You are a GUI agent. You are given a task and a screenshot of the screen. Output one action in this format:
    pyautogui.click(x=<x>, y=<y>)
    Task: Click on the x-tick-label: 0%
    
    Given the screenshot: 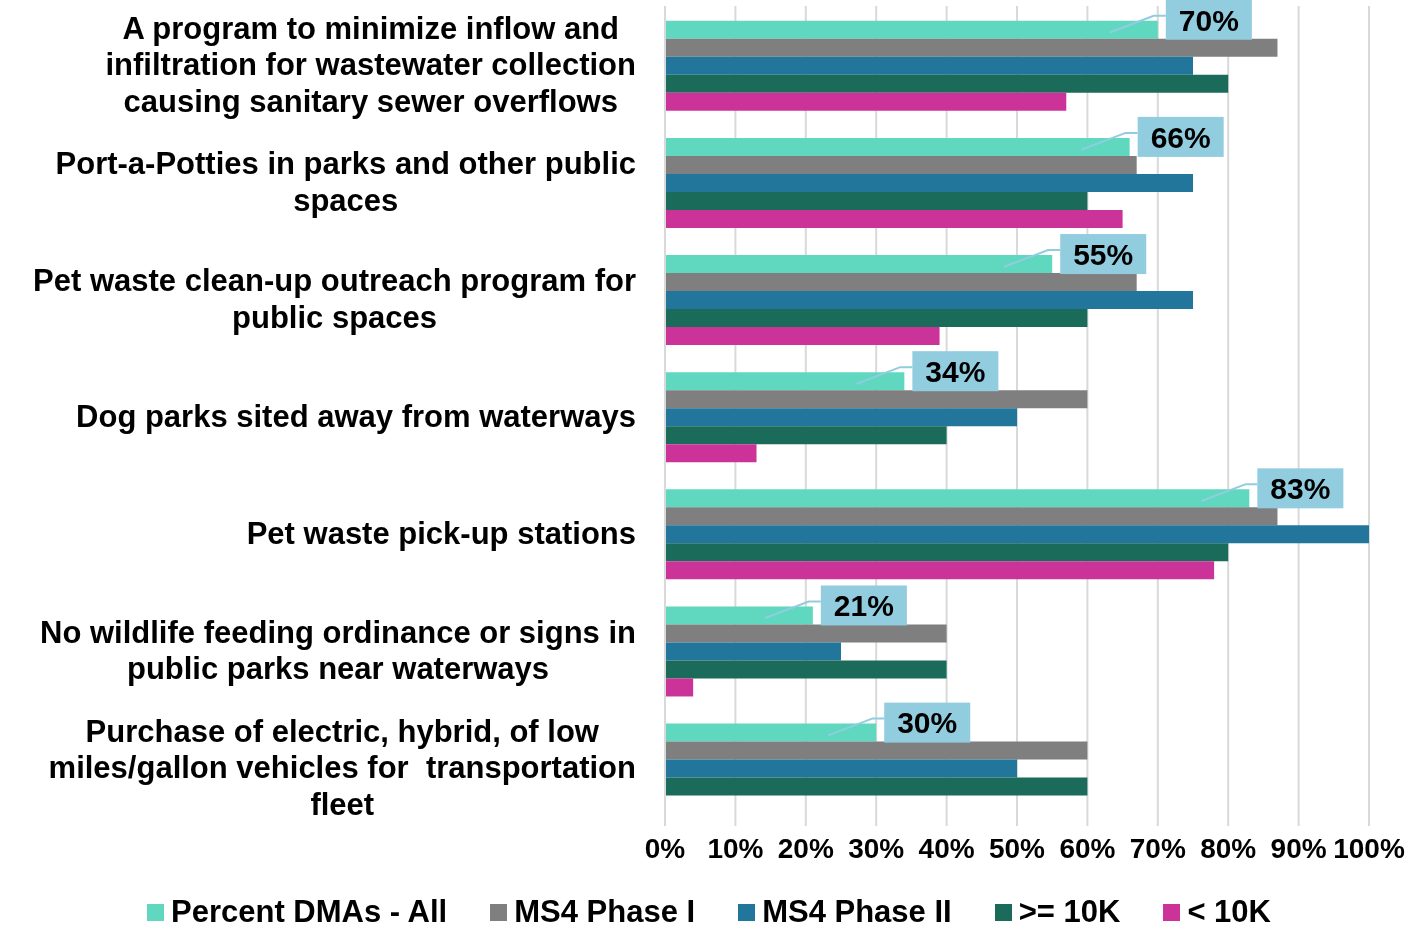 What is the action you would take?
    pyautogui.click(x=665, y=848)
    